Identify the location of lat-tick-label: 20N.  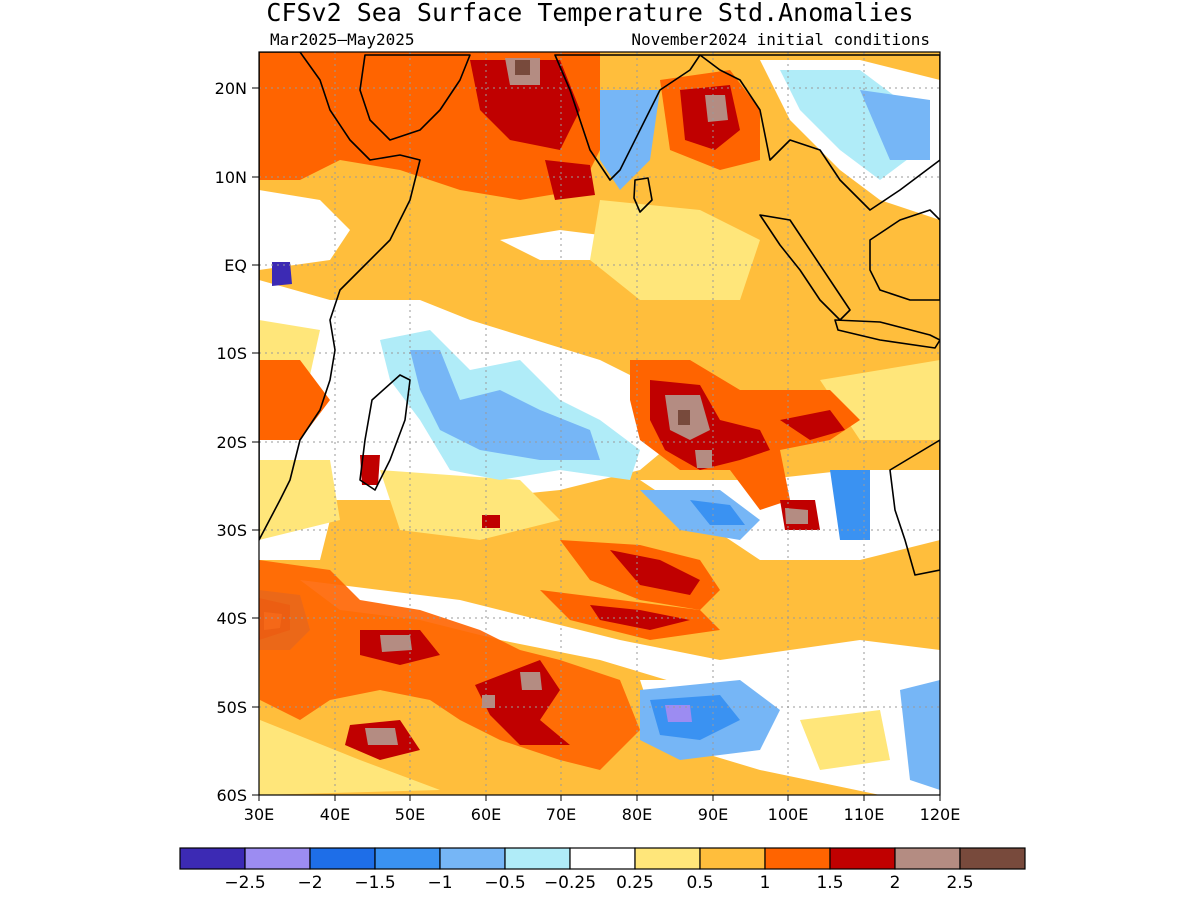
(231, 88).